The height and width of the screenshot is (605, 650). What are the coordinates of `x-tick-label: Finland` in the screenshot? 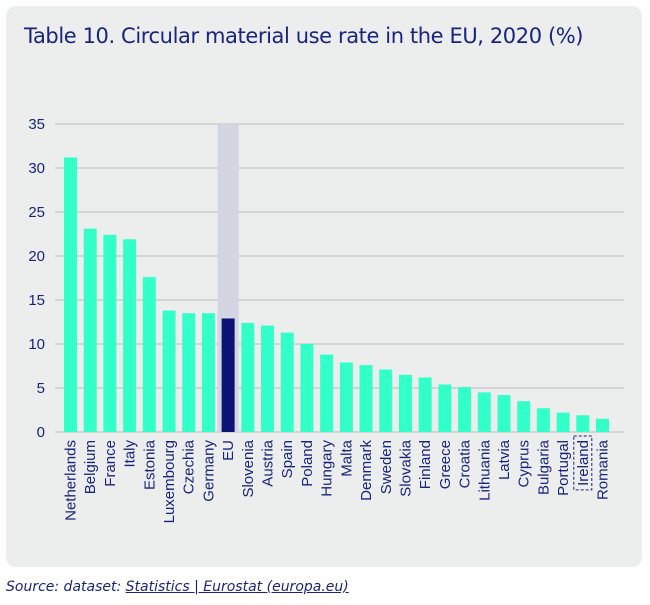 It's located at (425, 464).